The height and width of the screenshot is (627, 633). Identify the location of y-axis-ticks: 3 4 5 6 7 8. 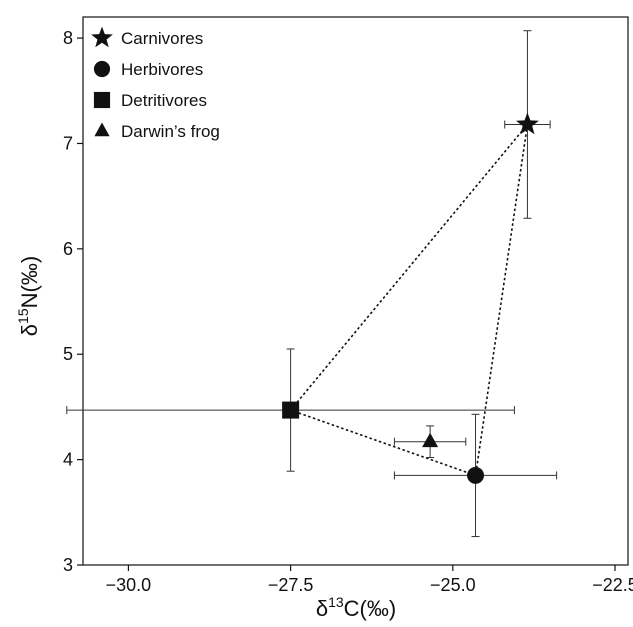
(73, 301).